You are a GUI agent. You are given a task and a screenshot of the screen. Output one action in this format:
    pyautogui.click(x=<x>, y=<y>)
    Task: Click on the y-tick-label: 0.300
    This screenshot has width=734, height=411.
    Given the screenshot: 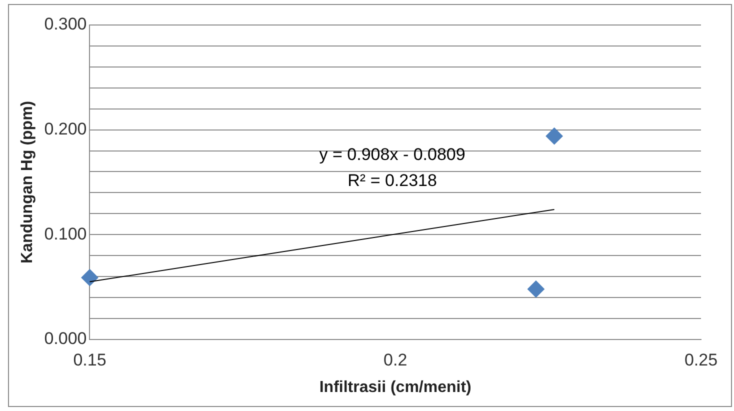 What is the action you would take?
    pyautogui.click(x=65, y=24)
    